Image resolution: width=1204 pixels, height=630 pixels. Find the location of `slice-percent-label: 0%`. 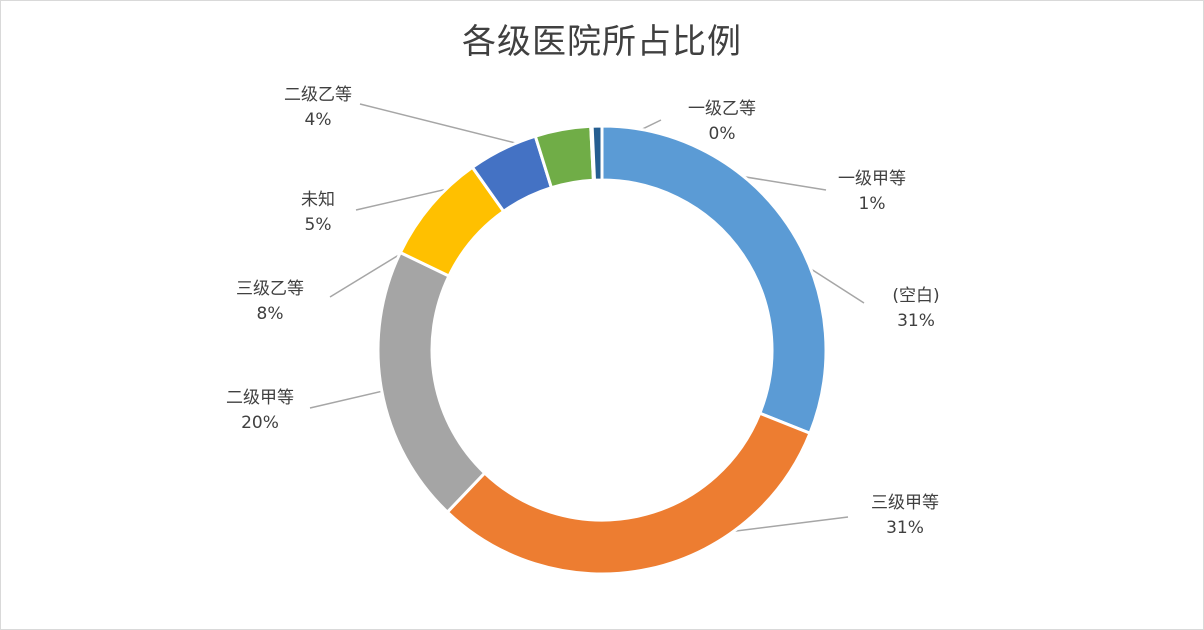

slice-percent-label: 0% is located at coordinates (722, 134).